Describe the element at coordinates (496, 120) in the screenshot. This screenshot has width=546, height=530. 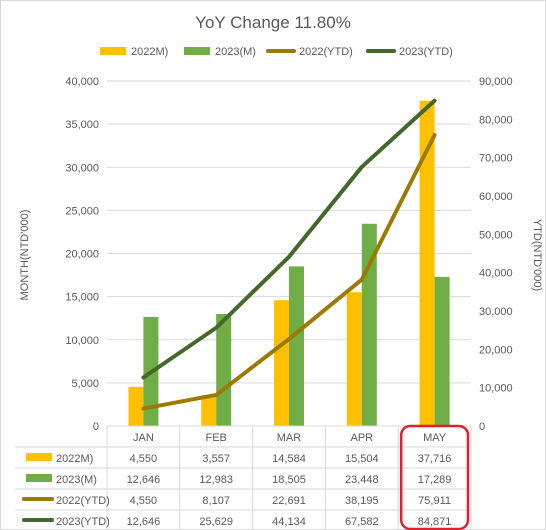
I see `y2-tick-label: 80,000` at that location.